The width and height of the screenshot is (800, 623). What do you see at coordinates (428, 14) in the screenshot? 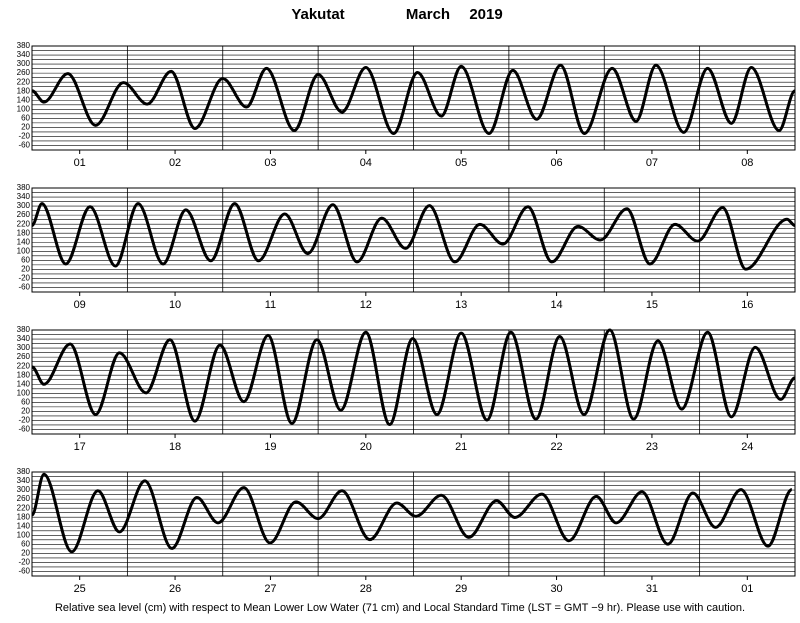
I see `month: March` at bounding box center [428, 14].